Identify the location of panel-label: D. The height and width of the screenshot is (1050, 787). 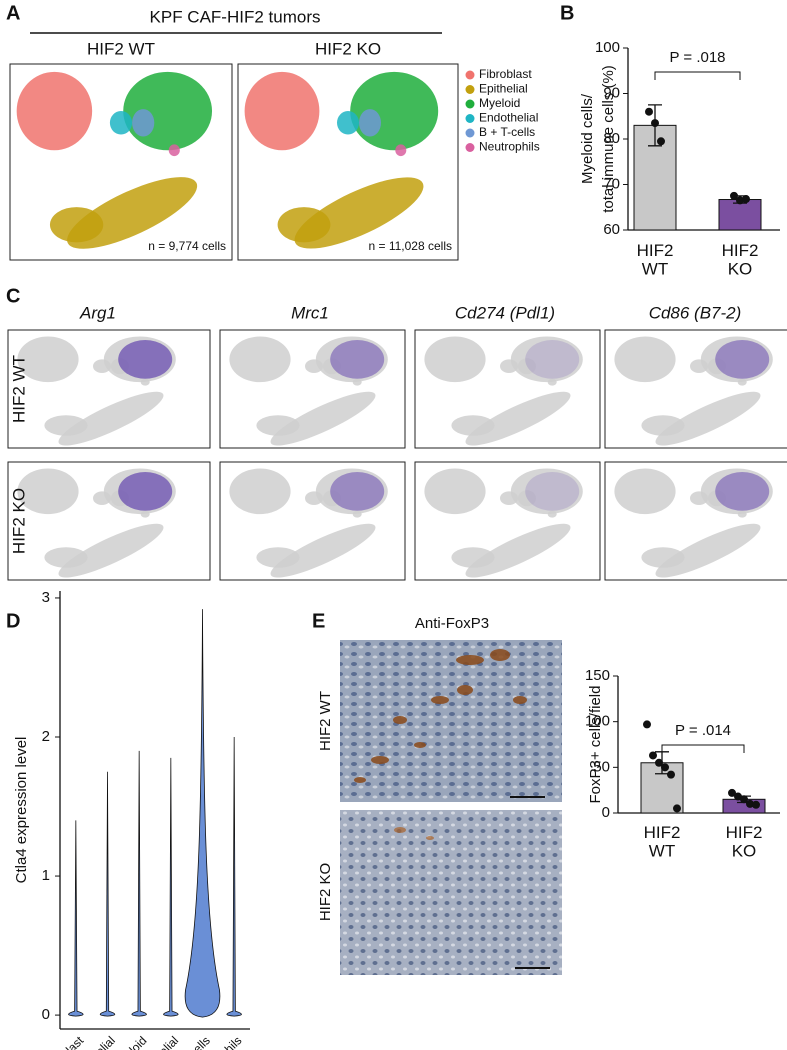
(13, 621).